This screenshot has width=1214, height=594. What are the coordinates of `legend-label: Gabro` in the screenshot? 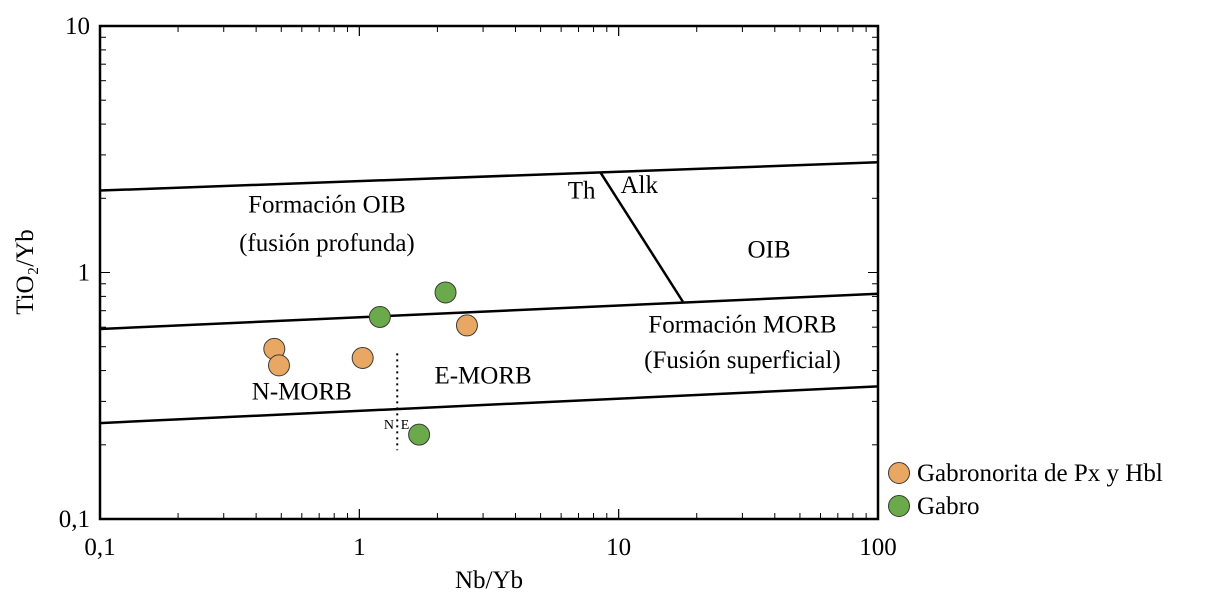 It's located at (948, 506).